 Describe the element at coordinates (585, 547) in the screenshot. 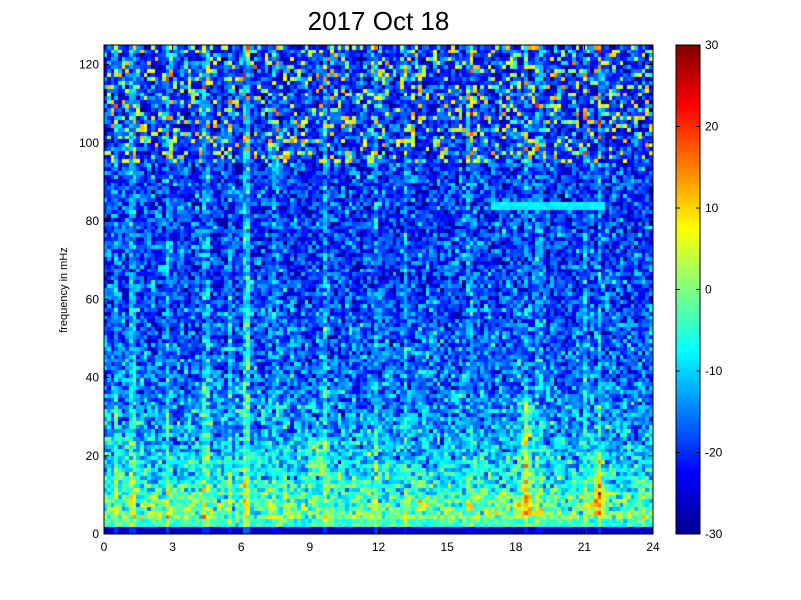

I see `x-tick-label: 21` at that location.